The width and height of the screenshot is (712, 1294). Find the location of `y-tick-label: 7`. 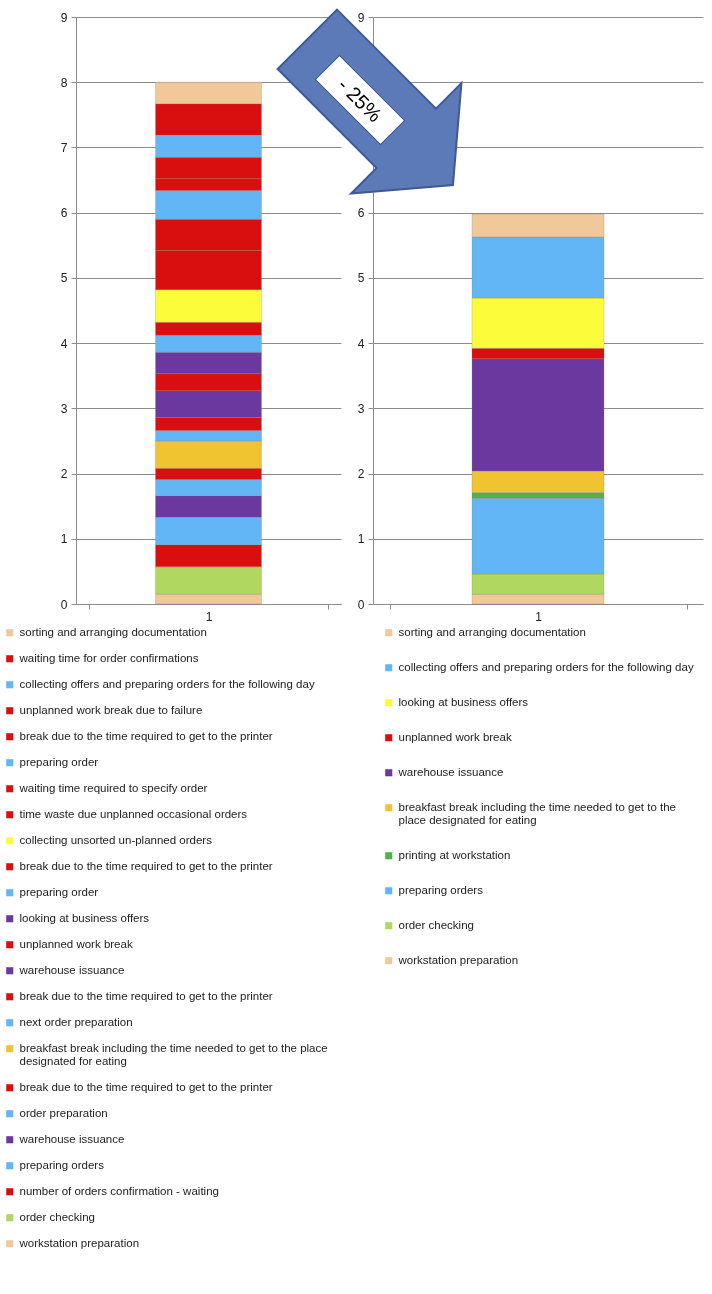

y-tick-label: 7 is located at coordinates (64, 147).